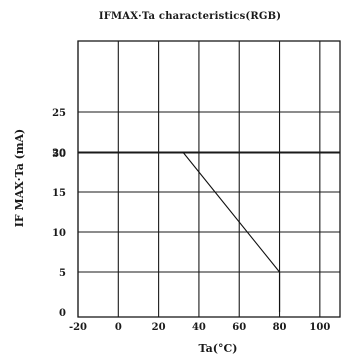  What do you see at coordinates (78, 327) in the screenshot?
I see `x-tick-label: -20` at bounding box center [78, 327].